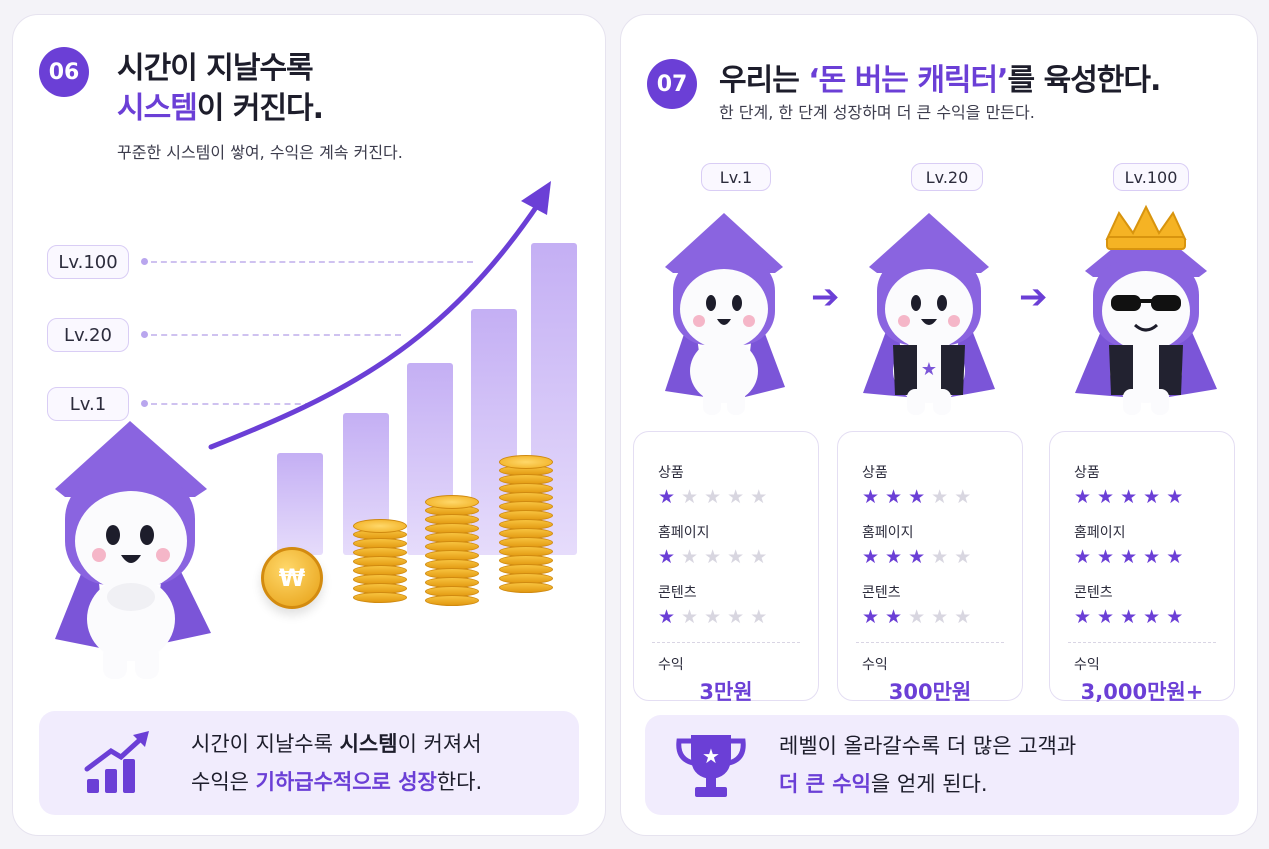 The image size is (1269, 849). I want to click on stage-card-lv20: 상품 ★★★★★ 홈페이지 ★★★★★ 콘텐츠 ★★★★★ 수익 300만원, so click(930, 567).